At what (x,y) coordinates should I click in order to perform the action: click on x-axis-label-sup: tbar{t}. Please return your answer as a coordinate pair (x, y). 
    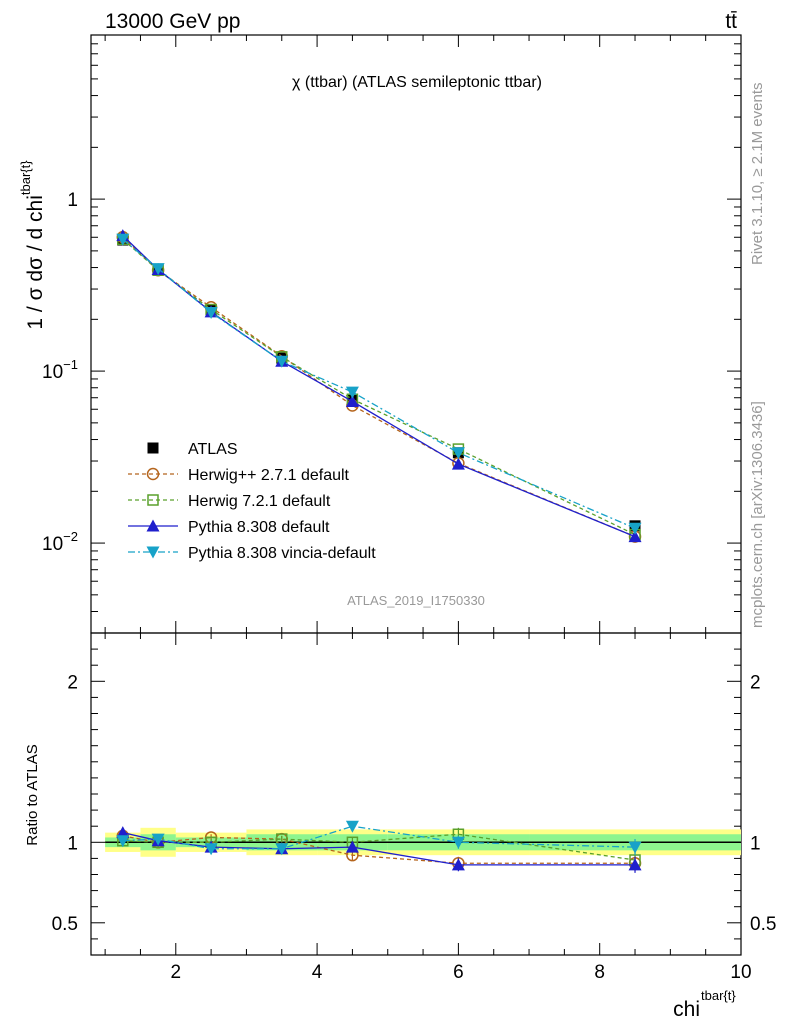
    Looking at the image, I should click on (718, 995).